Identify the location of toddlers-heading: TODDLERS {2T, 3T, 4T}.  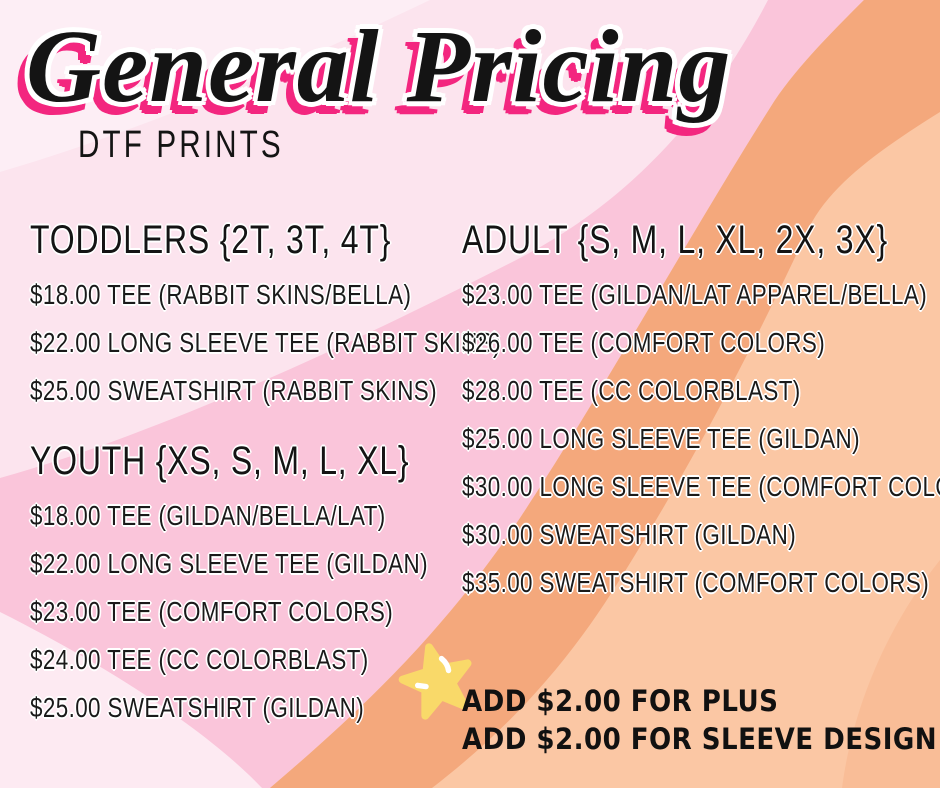
(211, 240).